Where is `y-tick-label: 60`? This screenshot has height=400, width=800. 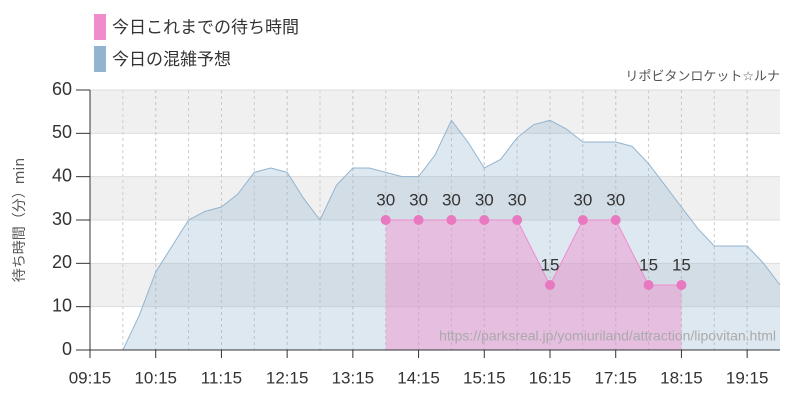
y-tick-label: 60 is located at coordinates (62, 89).